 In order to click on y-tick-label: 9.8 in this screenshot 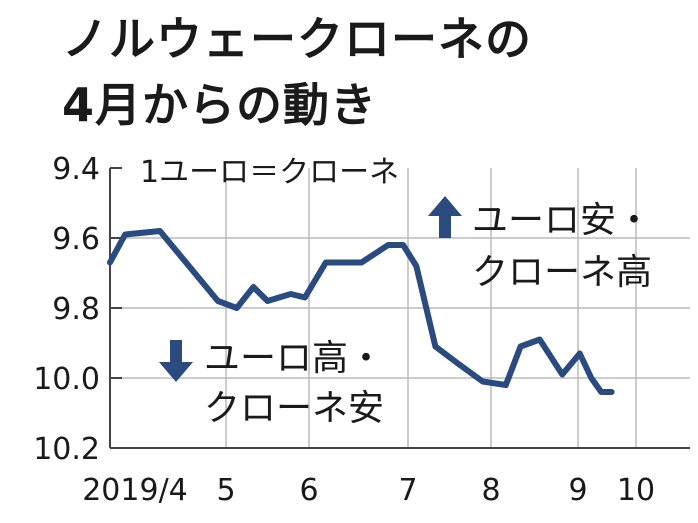, I will do `click(76, 309)`.